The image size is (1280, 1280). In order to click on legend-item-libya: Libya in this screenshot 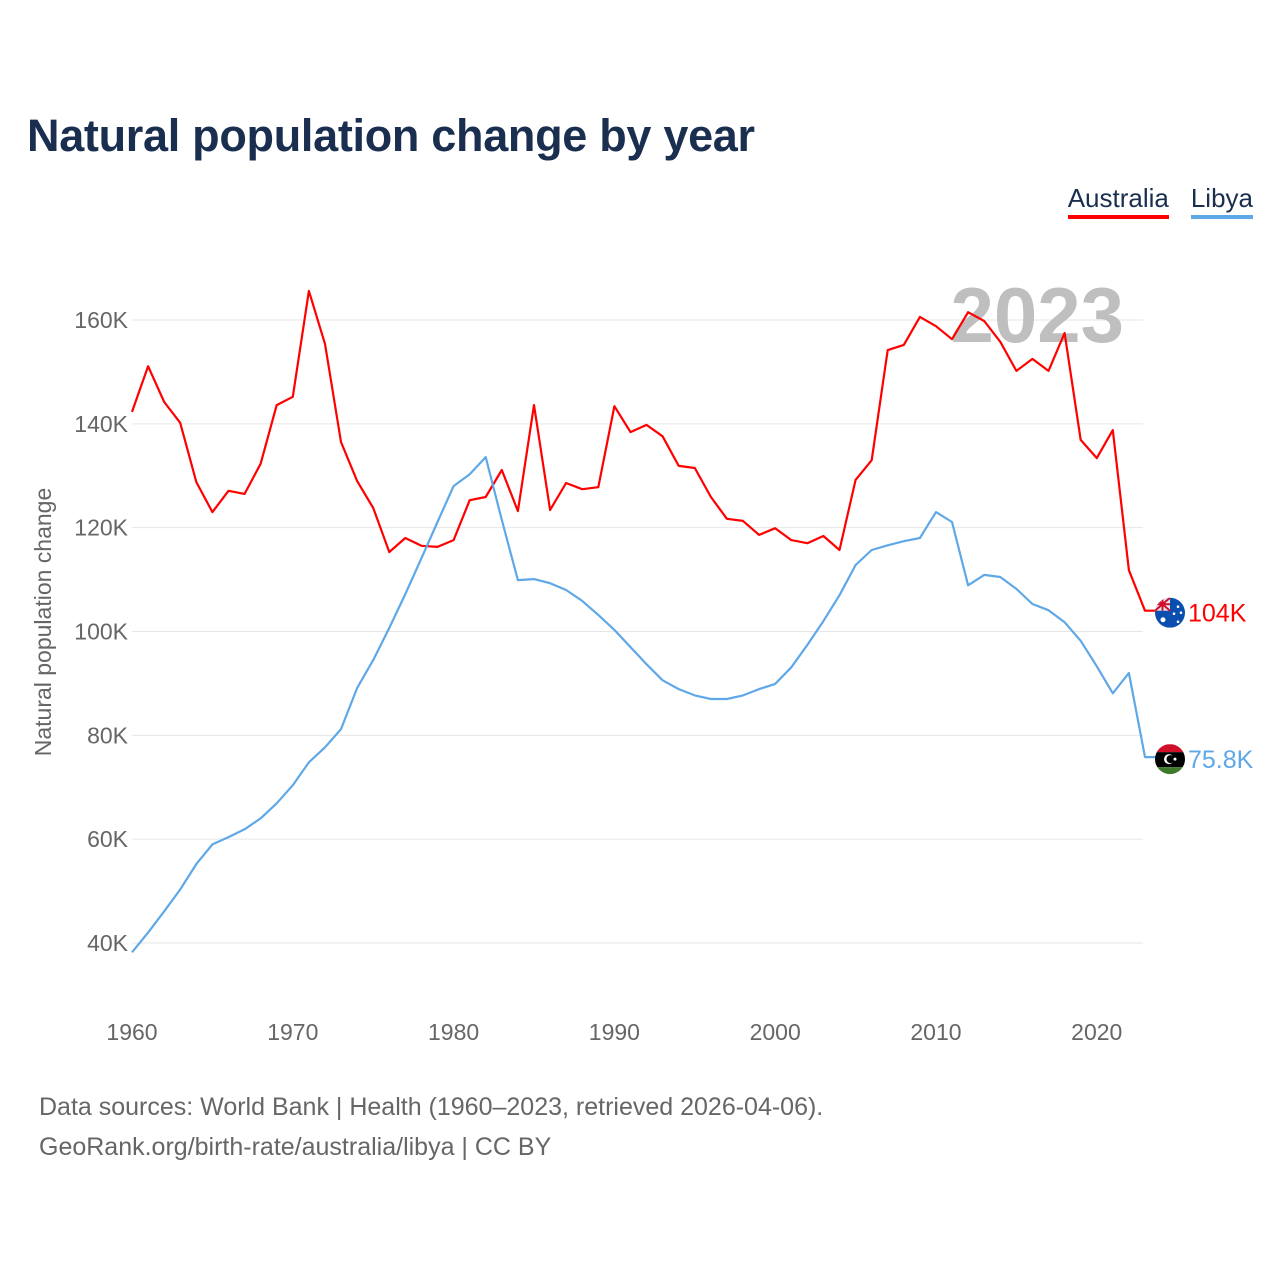, I will do `click(1221, 201)`.